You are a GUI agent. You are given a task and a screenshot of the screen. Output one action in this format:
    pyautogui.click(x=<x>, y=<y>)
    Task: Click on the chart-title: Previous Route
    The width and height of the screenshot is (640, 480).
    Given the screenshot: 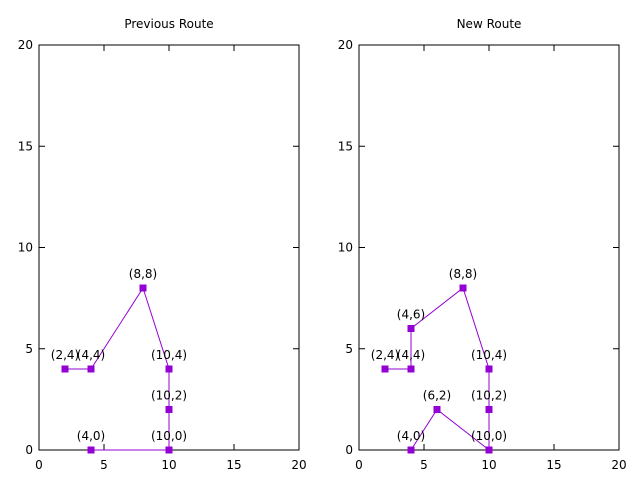 What is the action you would take?
    pyautogui.click(x=168, y=24)
    